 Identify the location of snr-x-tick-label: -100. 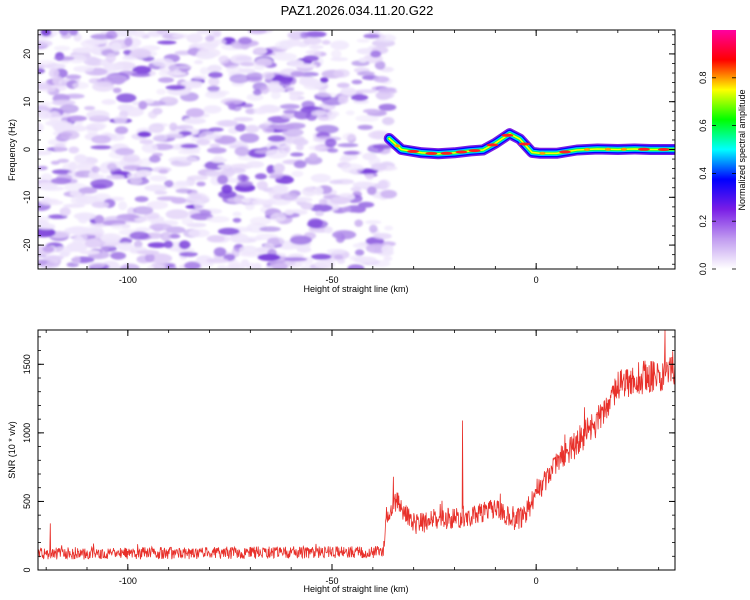
(128, 581).